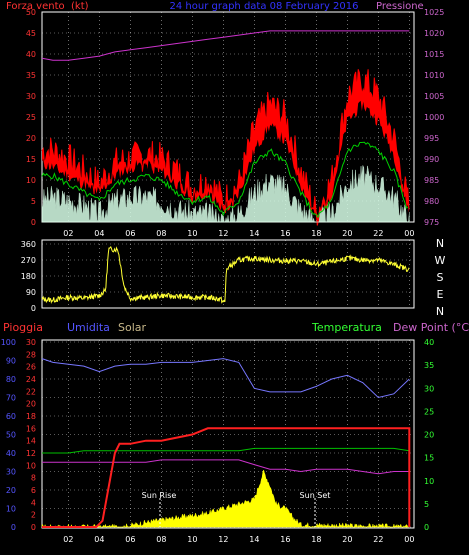 The width and height of the screenshot is (469, 555). Describe the element at coordinates (68, 539) in the screenshot. I see `weather-x-tick-label: 02` at that location.